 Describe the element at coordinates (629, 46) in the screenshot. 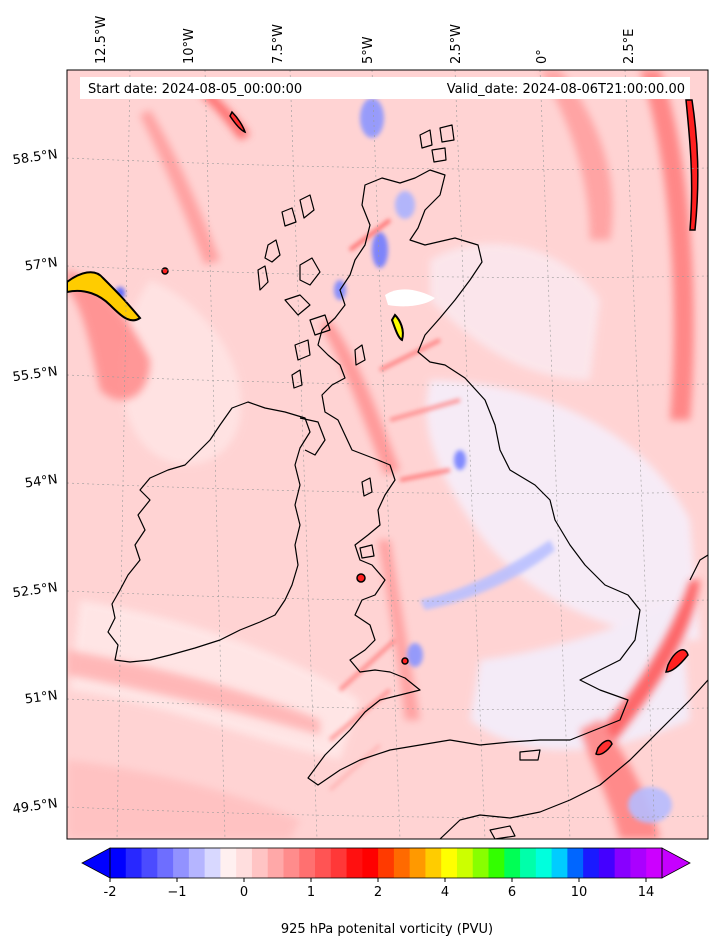

I see `lon-label: 2.5°E` at that location.